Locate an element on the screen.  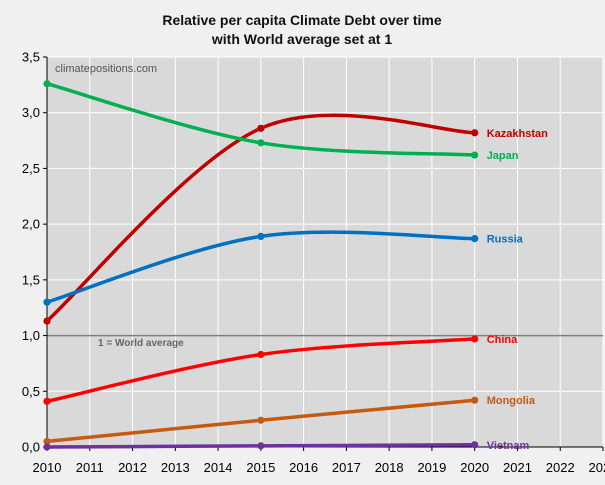
y-tick-label: 1,0 is located at coordinates (31, 335).